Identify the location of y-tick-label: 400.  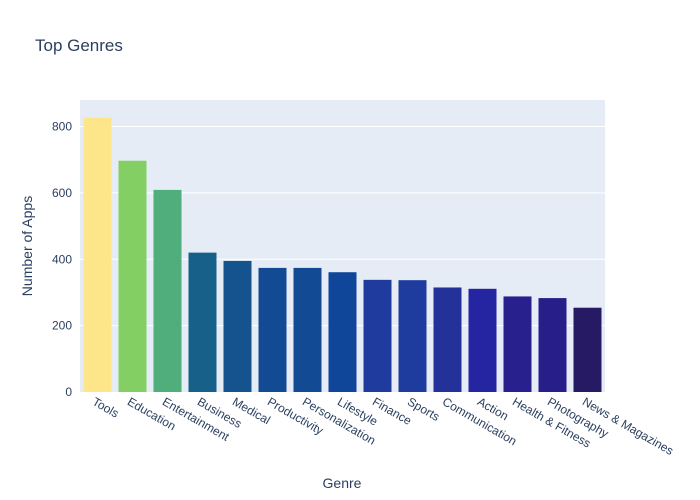
(62, 259).